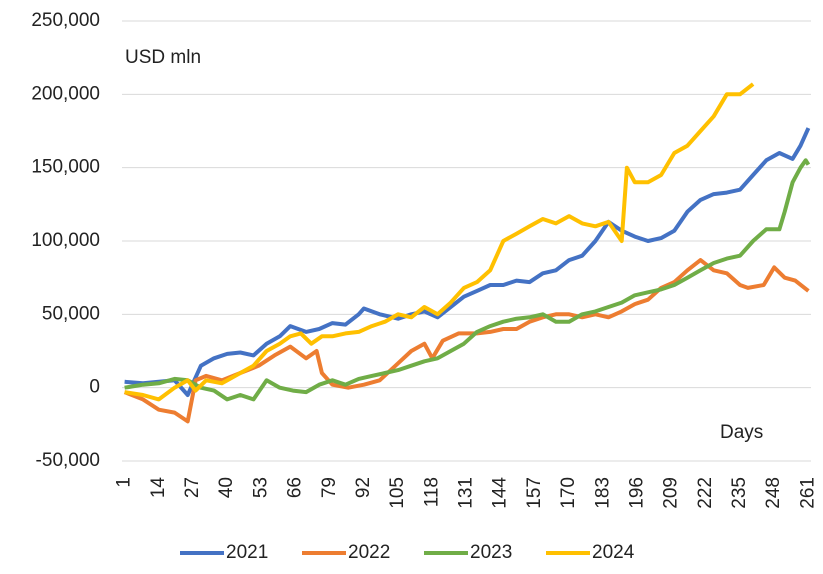 The height and width of the screenshot is (574, 823). I want to click on x-tick-label: 66, so click(295, 487).